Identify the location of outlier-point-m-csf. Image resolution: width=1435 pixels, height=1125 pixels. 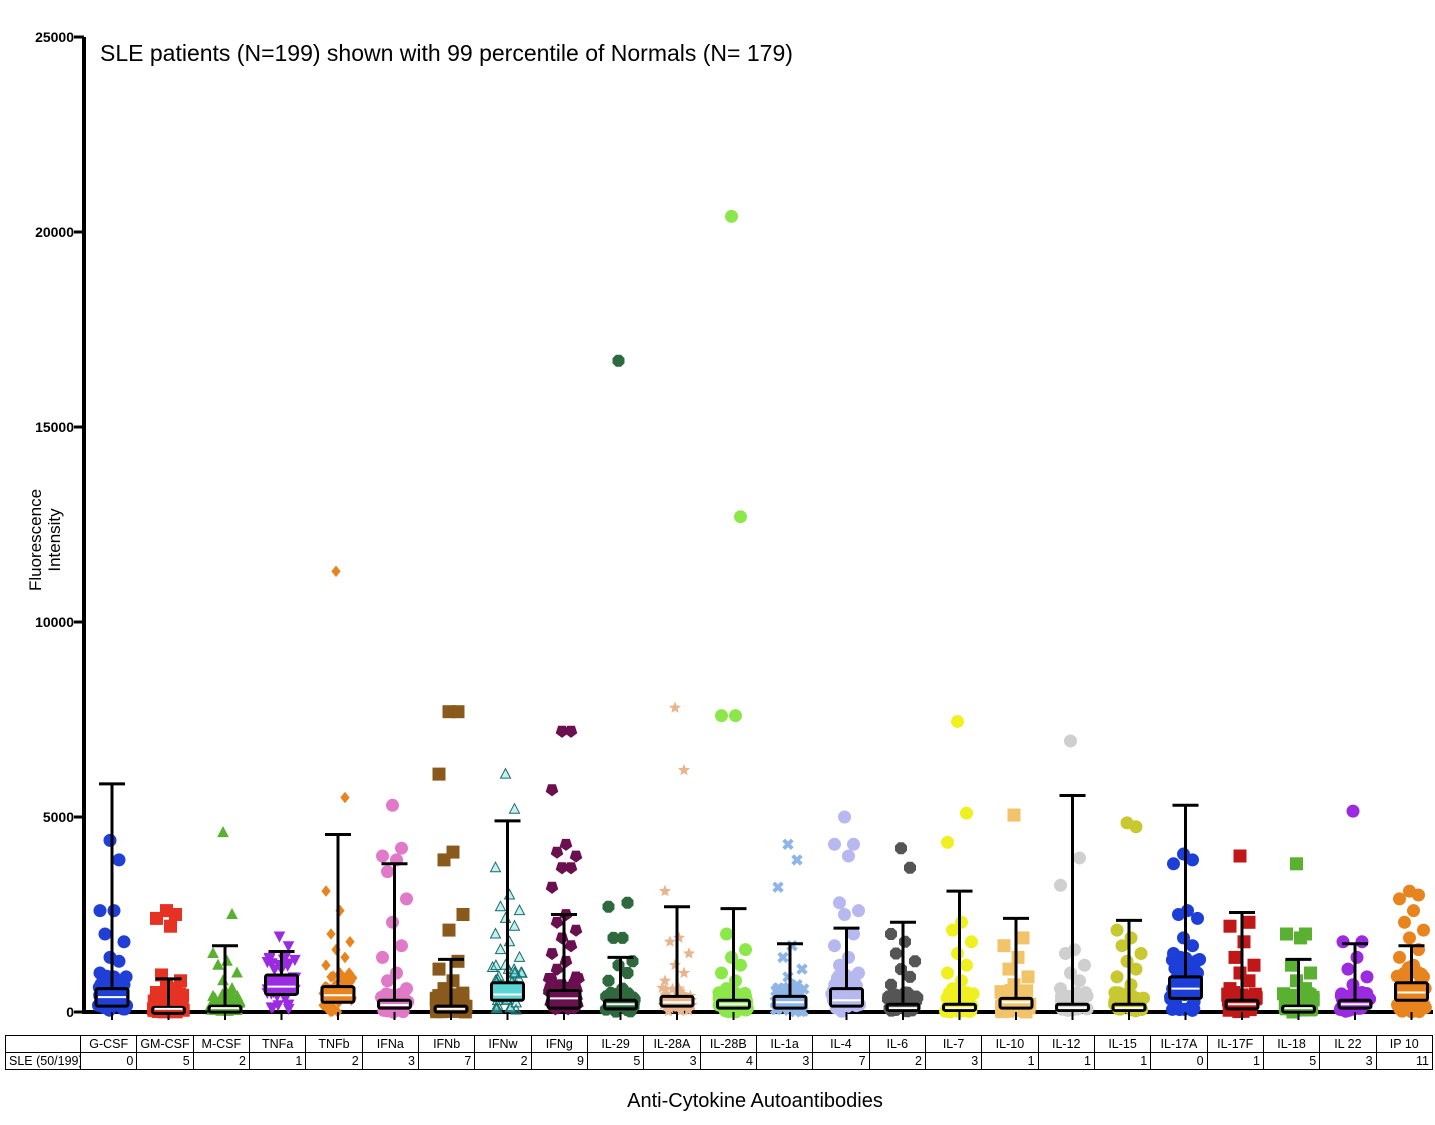
(232, 988).